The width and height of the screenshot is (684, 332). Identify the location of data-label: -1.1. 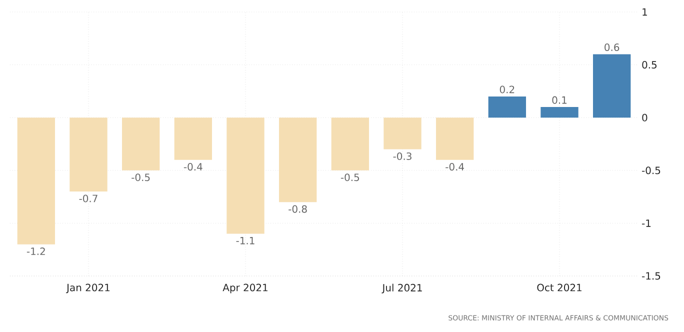
(245, 240).